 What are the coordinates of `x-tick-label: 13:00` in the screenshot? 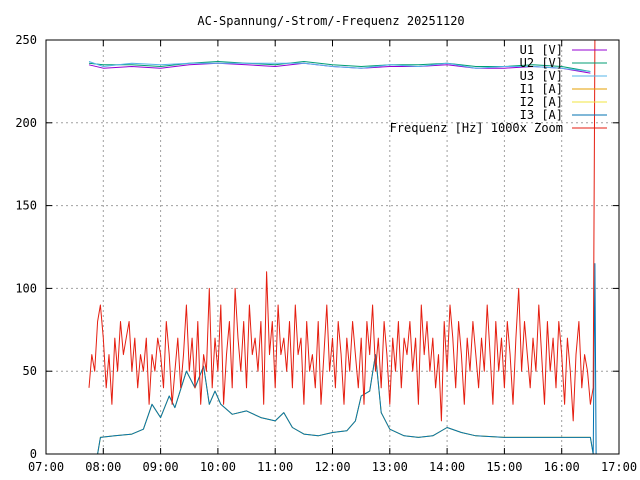 It's located at (390, 467).